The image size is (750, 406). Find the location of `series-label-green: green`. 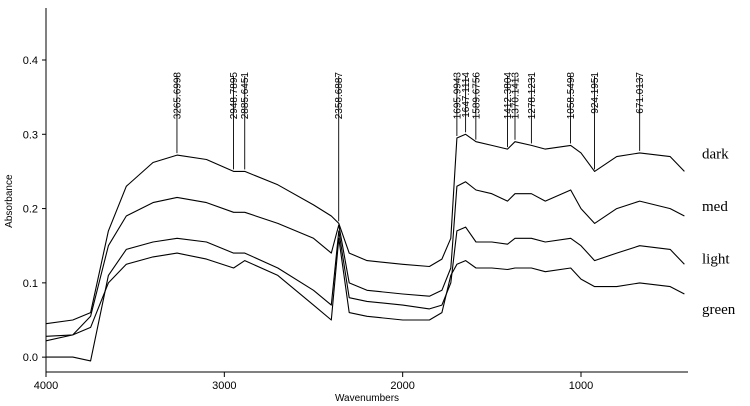

series-label-green: green is located at coordinates (719, 310).